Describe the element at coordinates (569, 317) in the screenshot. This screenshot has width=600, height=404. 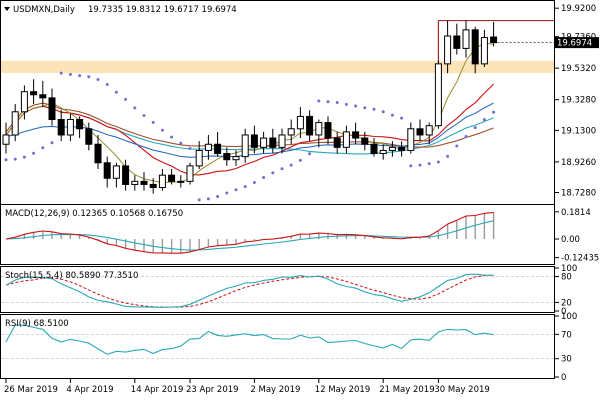
I see `rsi-tick-label: 100` at that location.